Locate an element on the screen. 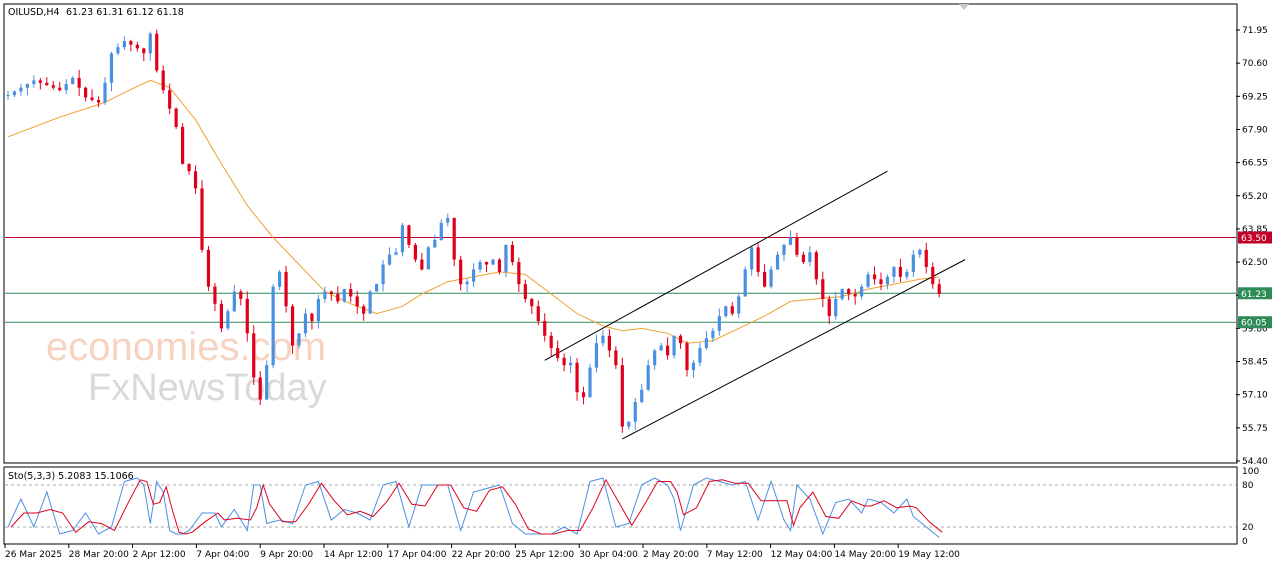 Image resolution: width=1280 pixels, height=567 pixels. ohlc-readout: 61.23 61.31 61.12 61.18 is located at coordinates (125, 12).